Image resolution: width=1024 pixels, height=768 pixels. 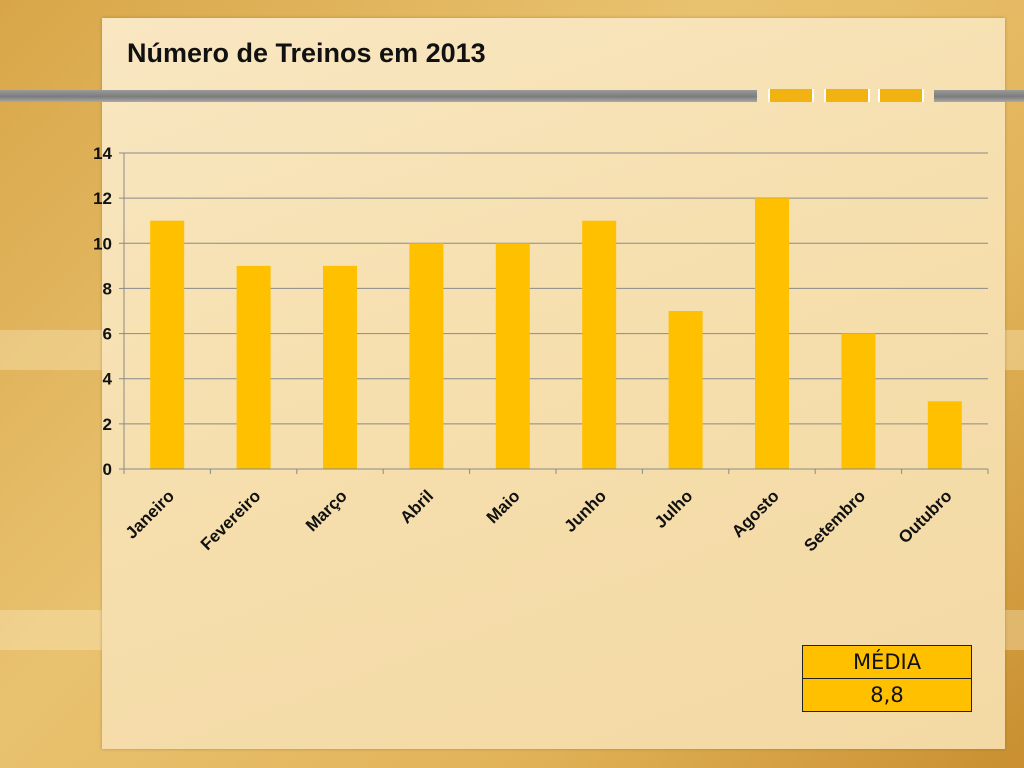 I want to click on x-tick-label: Janeiro, so click(x=150, y=514).